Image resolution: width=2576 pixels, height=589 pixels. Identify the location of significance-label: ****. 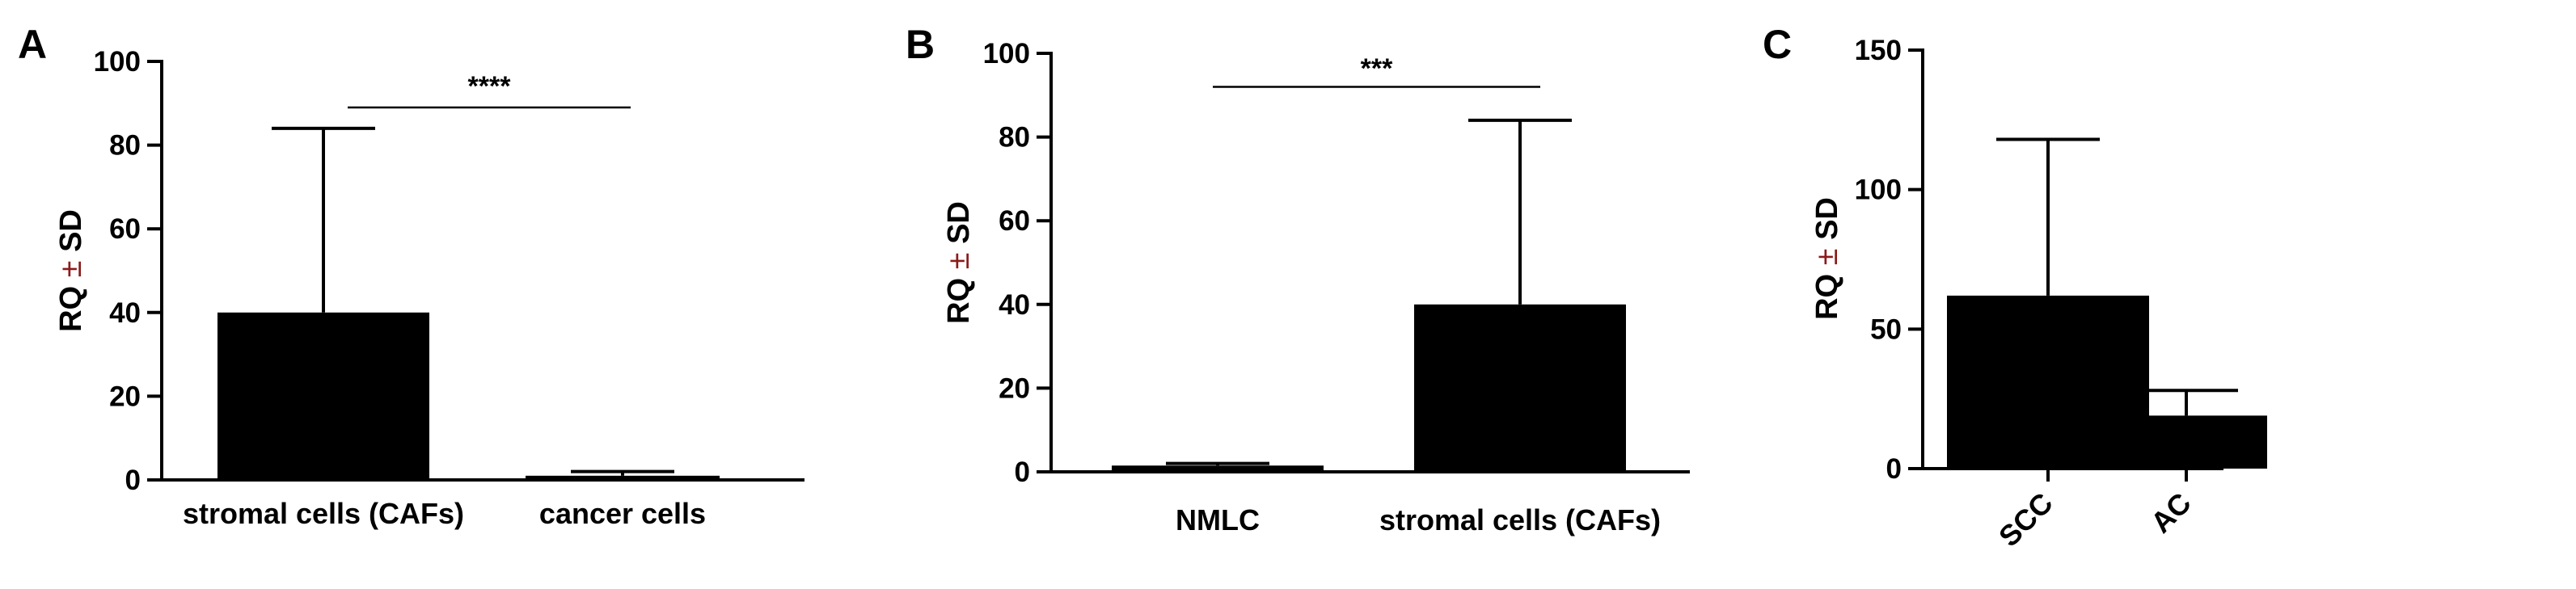
(490, 86).